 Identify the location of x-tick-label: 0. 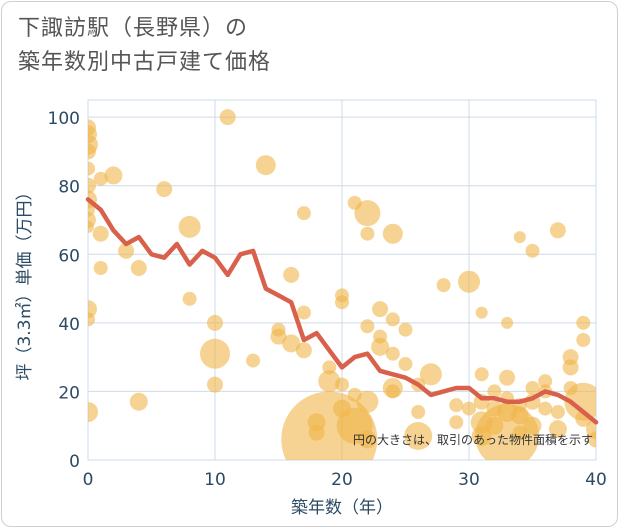
(88, 480).